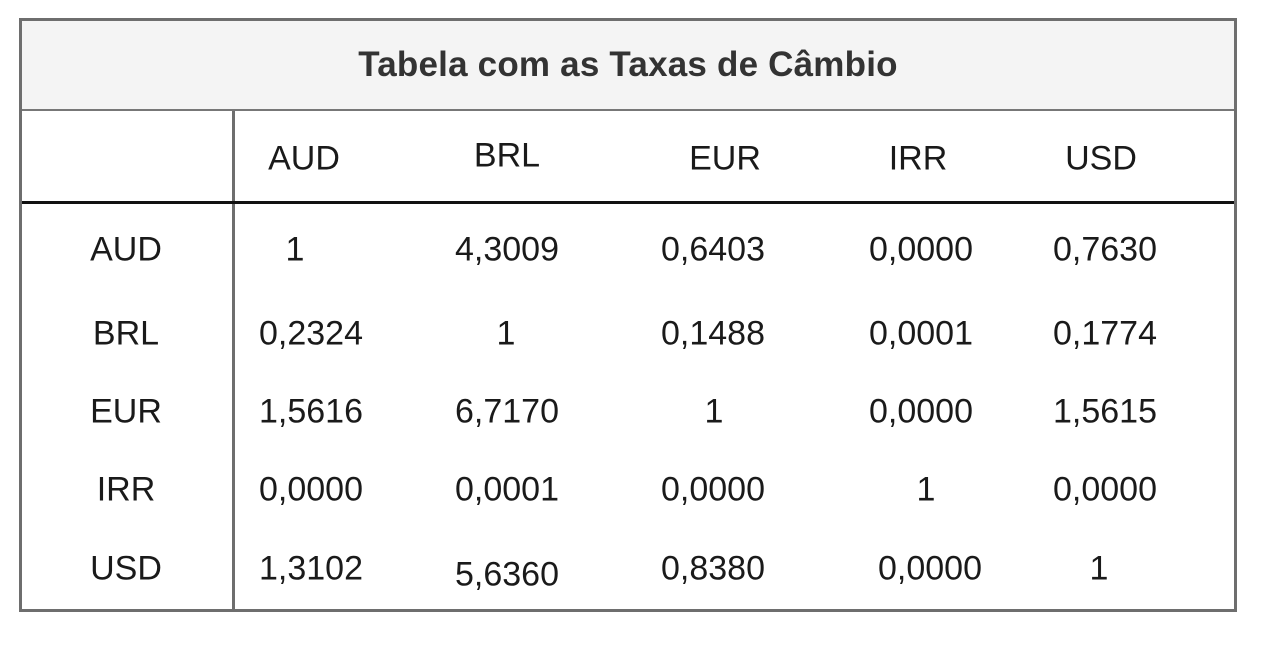 Image resolution: width=1280 pixels, height=655 pixels. I want to click on column-header-aud: AUD, so click(304, 158).